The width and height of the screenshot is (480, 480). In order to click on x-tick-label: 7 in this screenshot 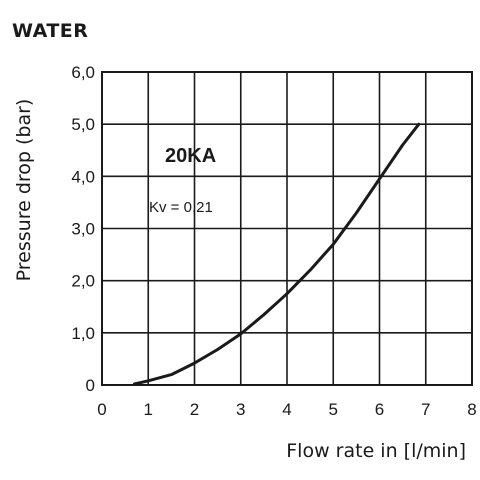, I will do `click(425, 409)`.